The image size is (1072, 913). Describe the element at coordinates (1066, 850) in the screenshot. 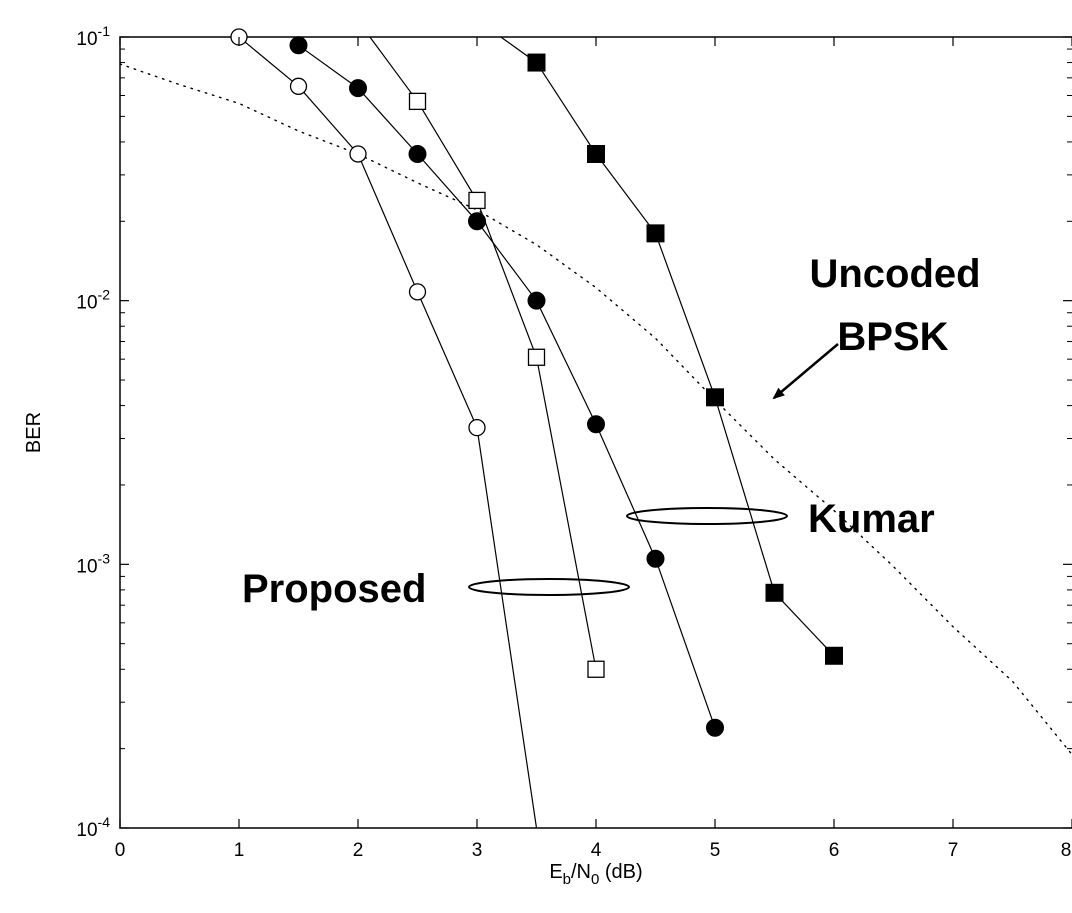

I see `x-tick-label: 8` at that location.